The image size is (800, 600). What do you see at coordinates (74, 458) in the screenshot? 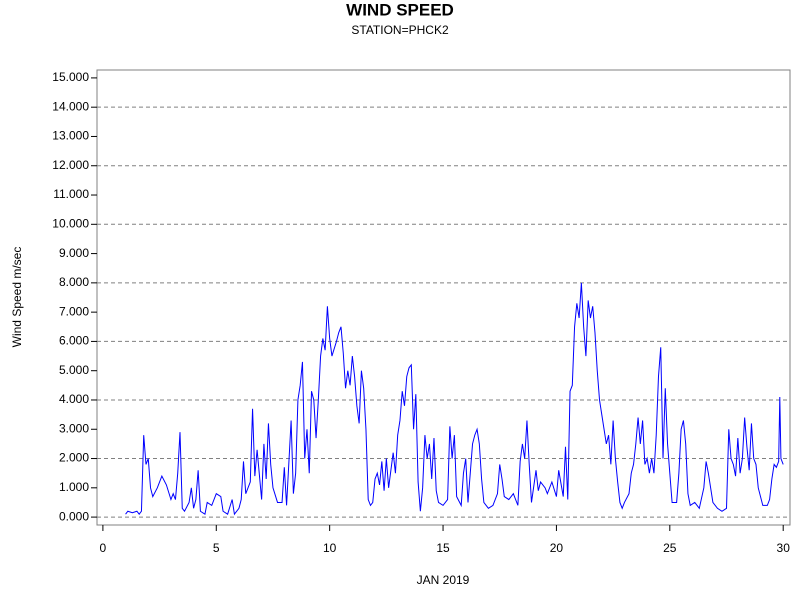
I see `y-tick-label: 2.000` at bounding box center [74, 458].